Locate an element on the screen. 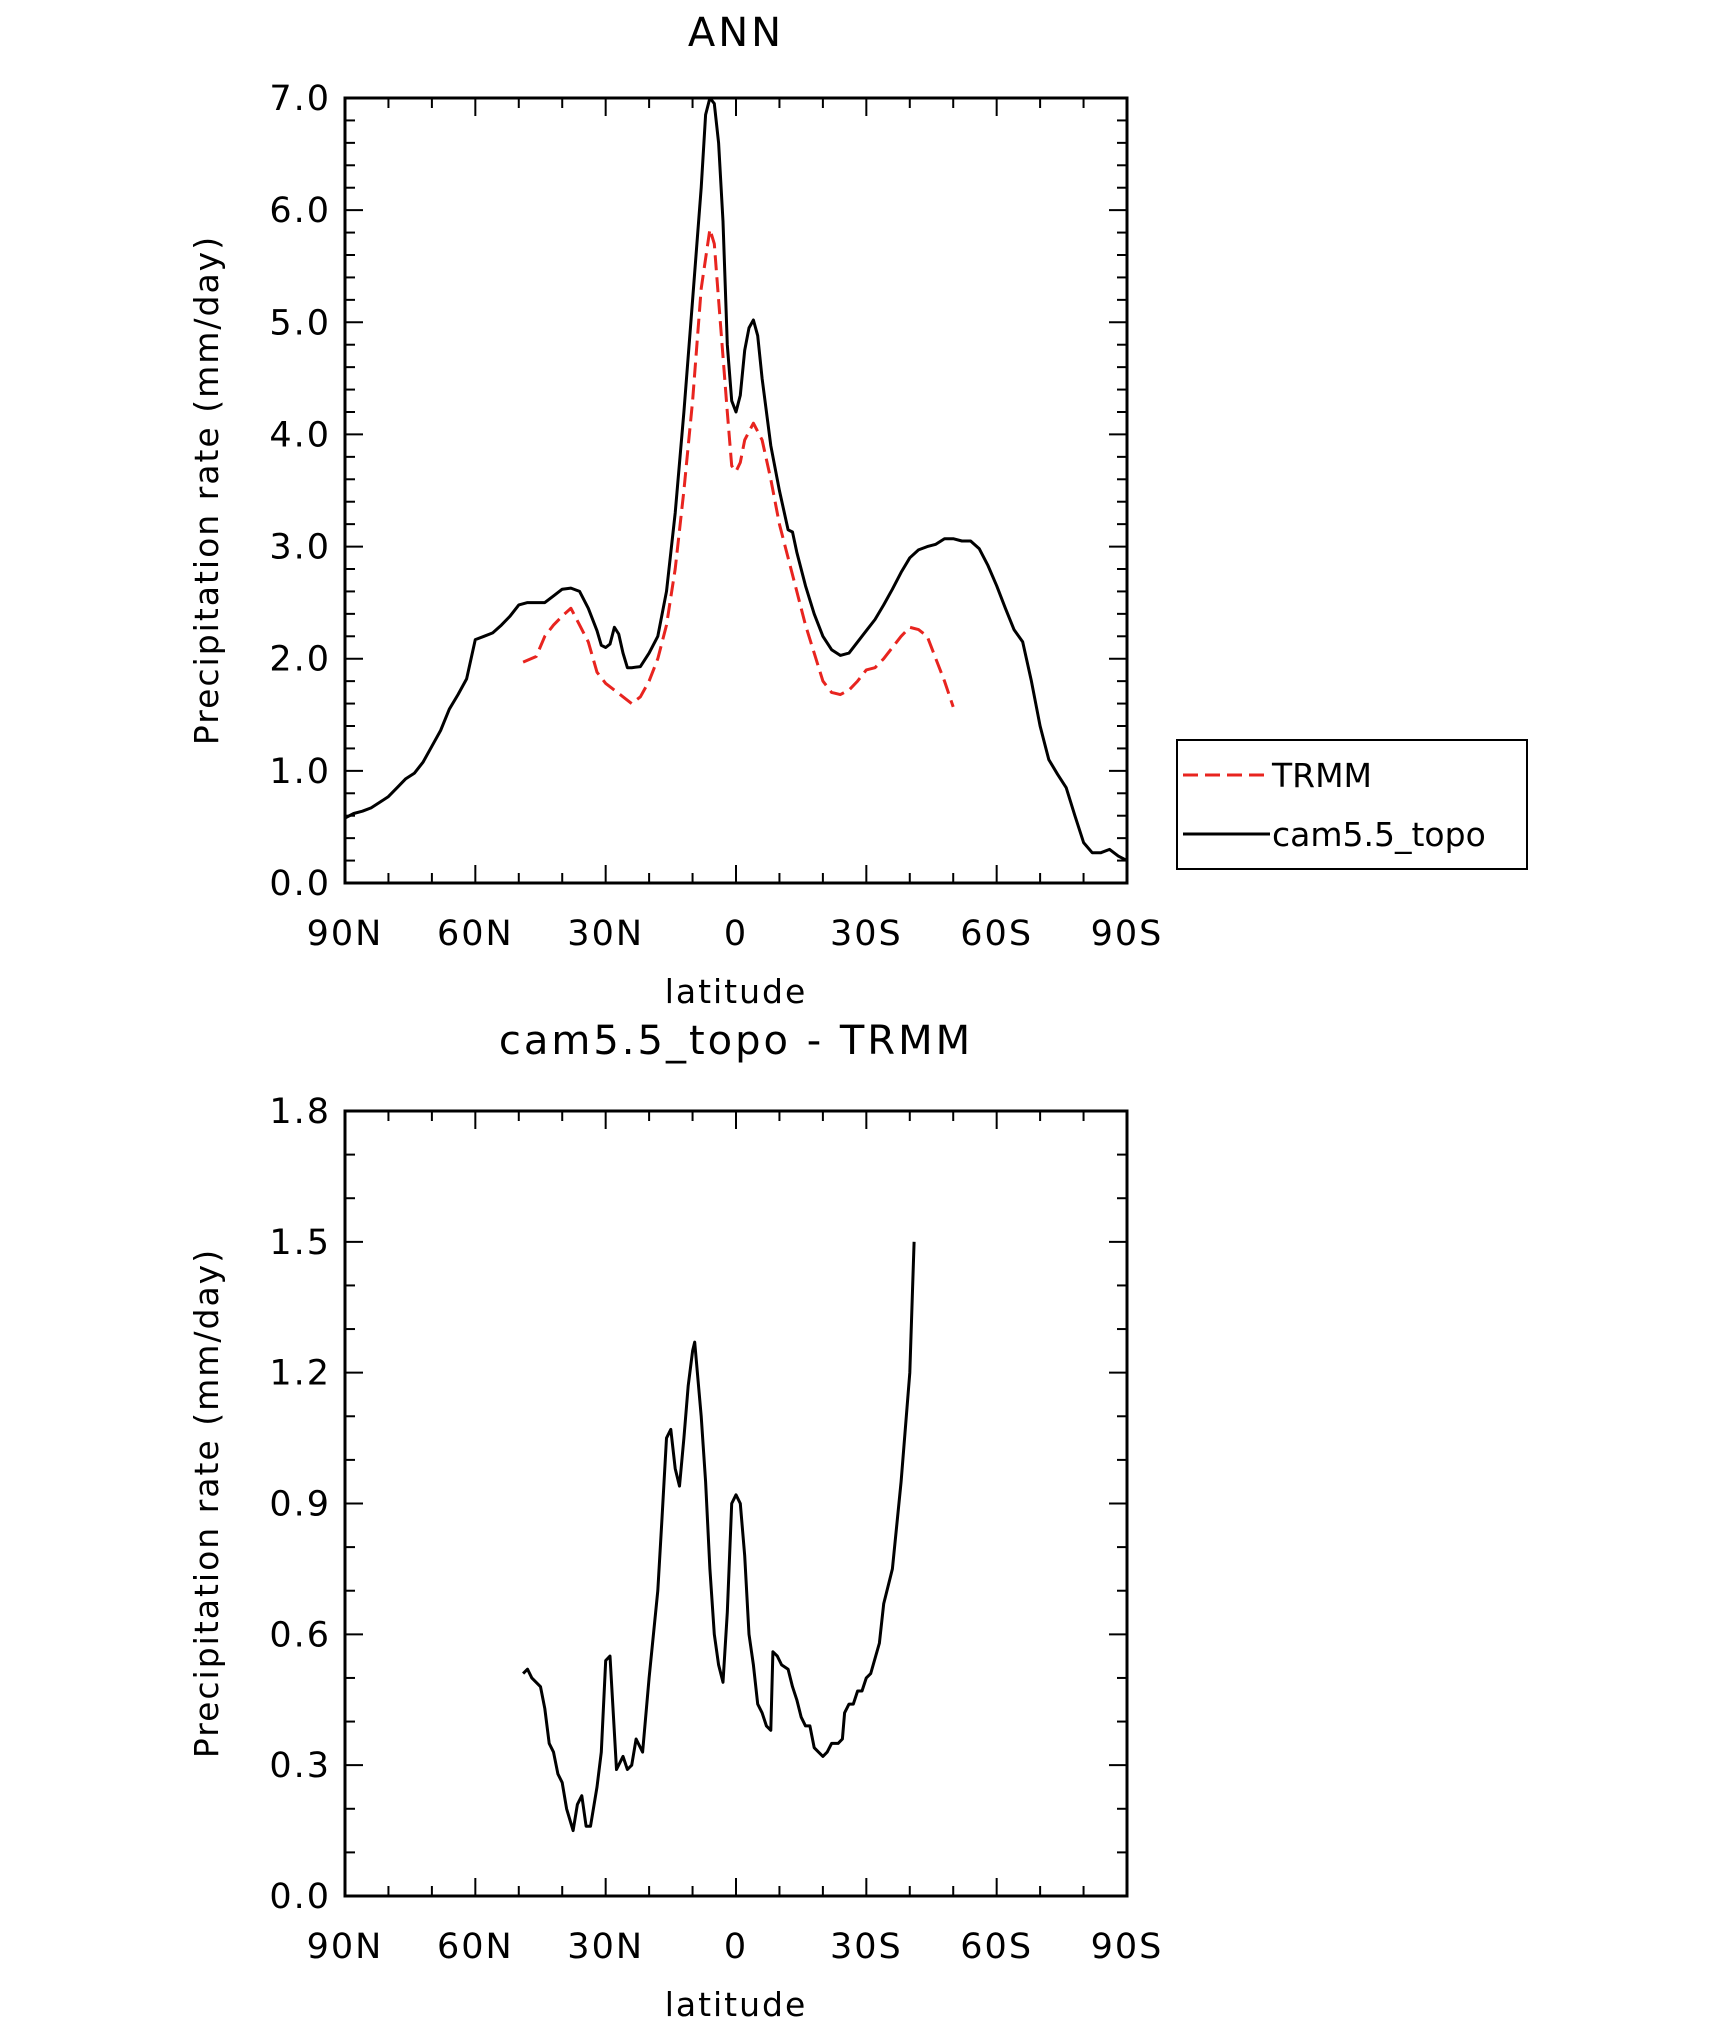 The image size is (1710, 2025). bottom-x-tick-label: 90N is located at coordinates (345, 1947).